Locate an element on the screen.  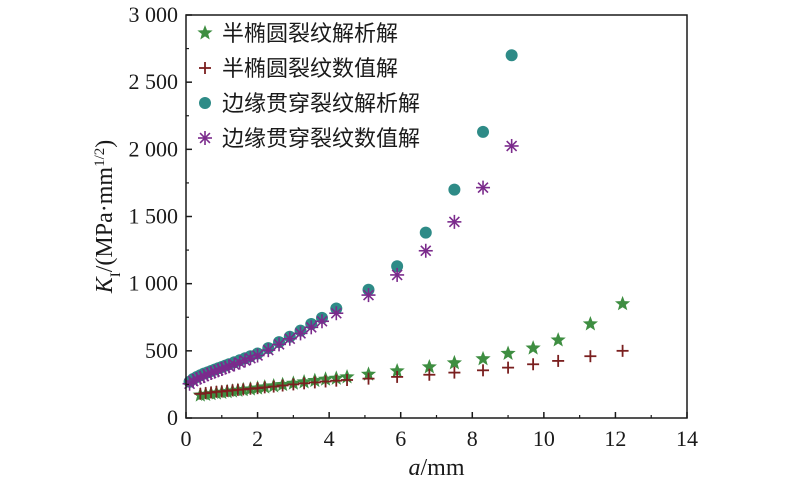
x-tick-label: 14 is located at coordinates (687, 438).